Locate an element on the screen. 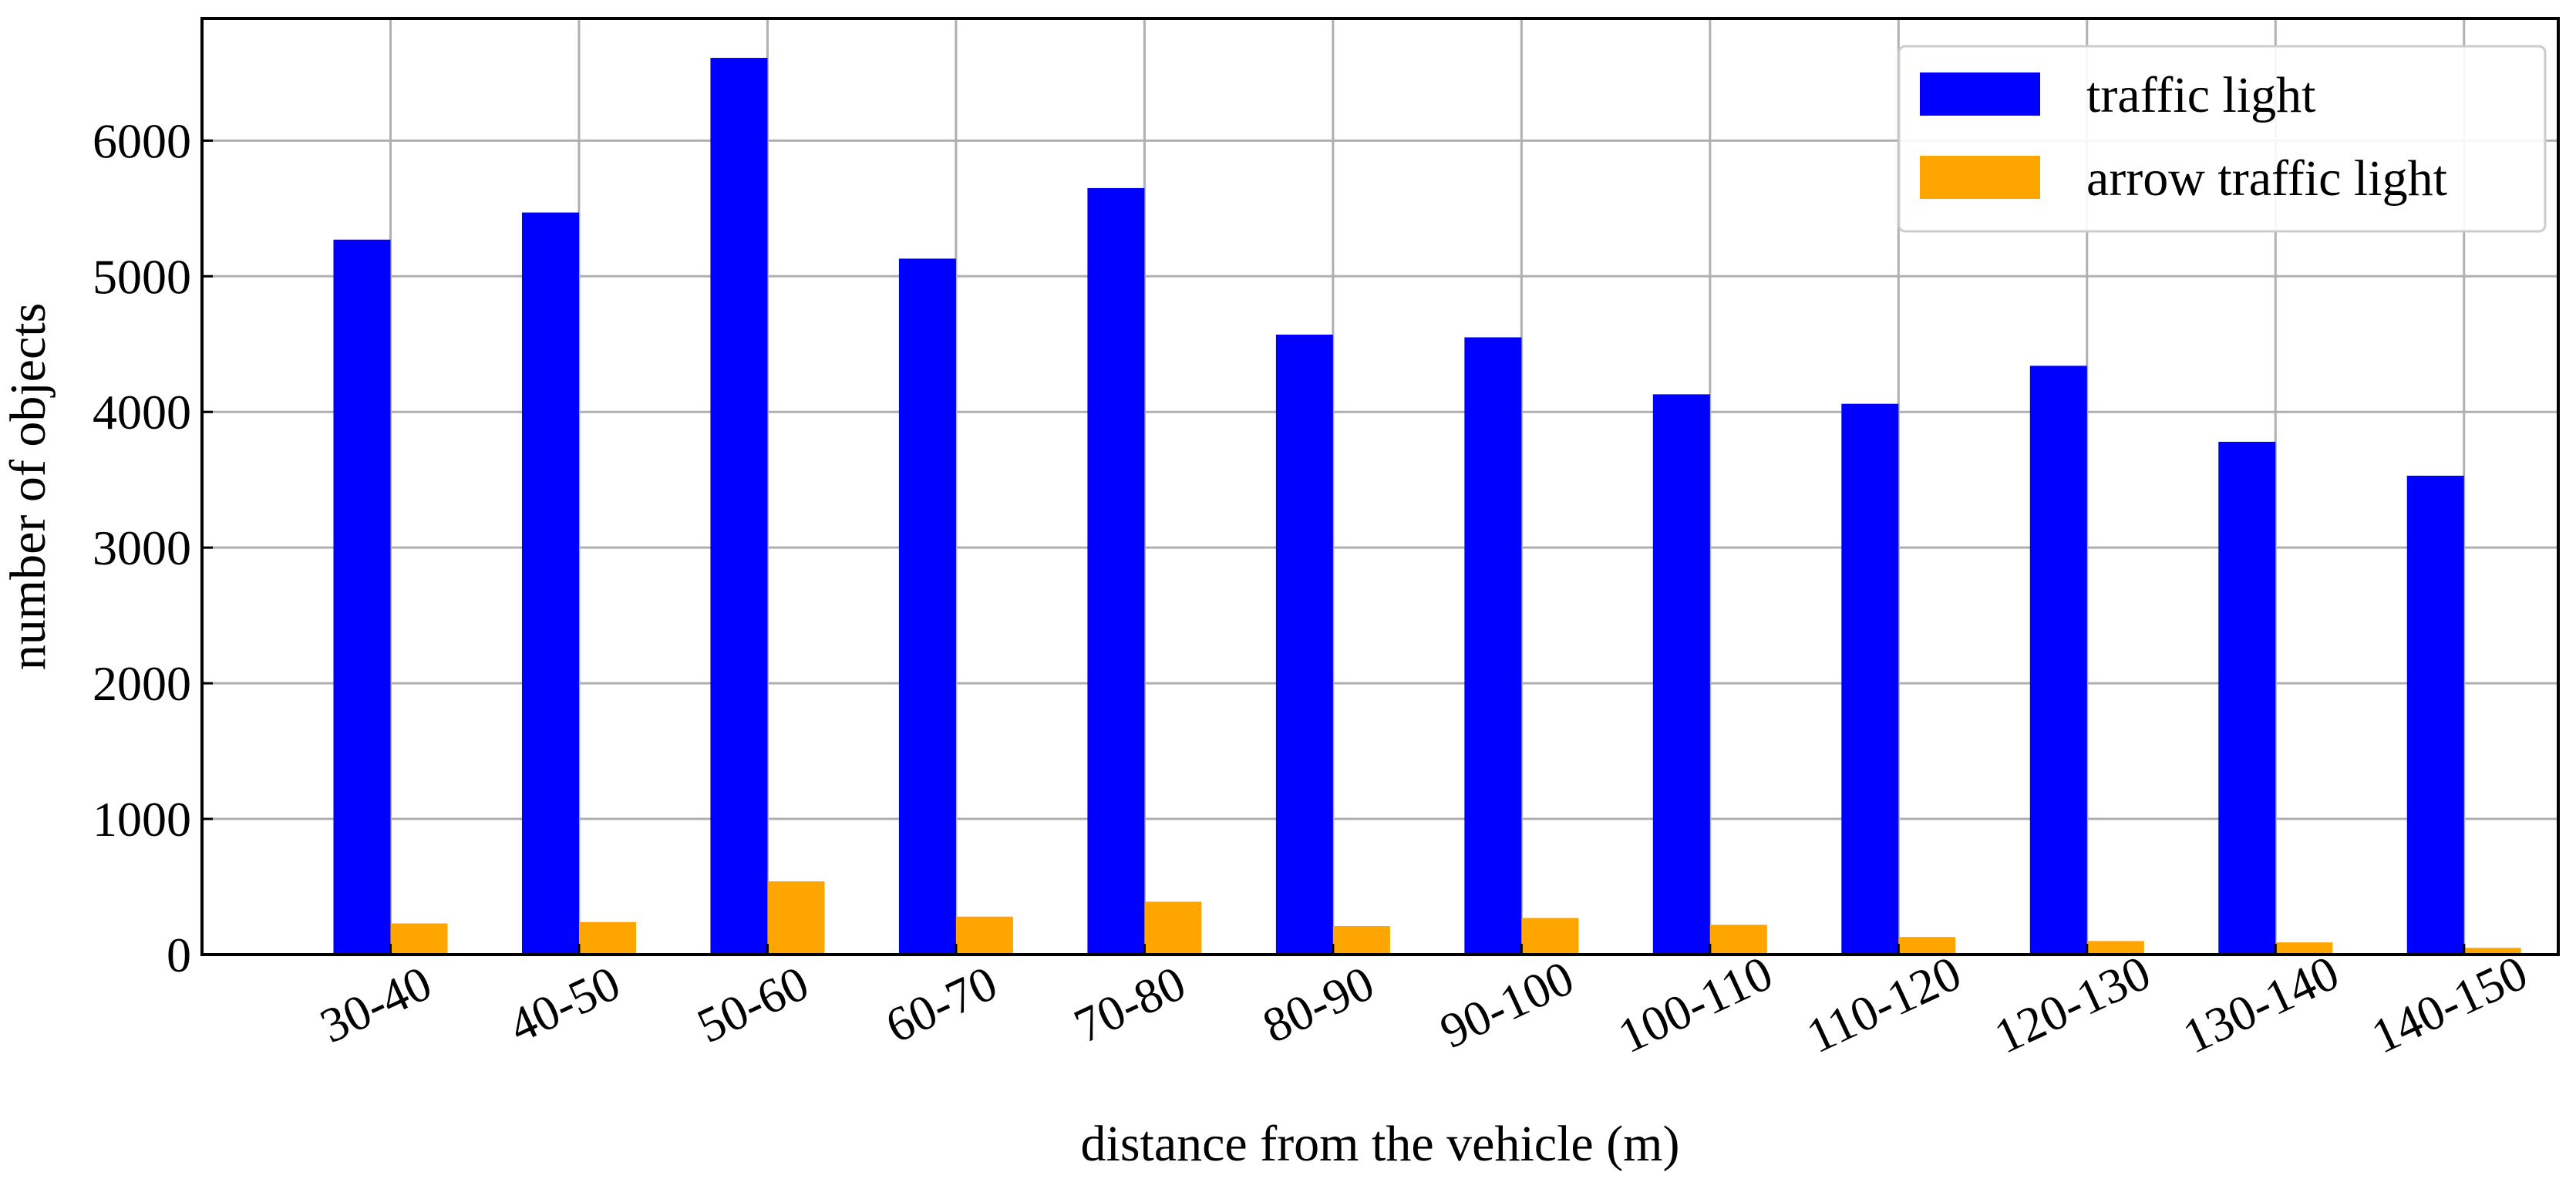 The width and height of the screenshot is (2576, 1189). legend-swatch-traffic-light is located at coordinates (1980, 94).